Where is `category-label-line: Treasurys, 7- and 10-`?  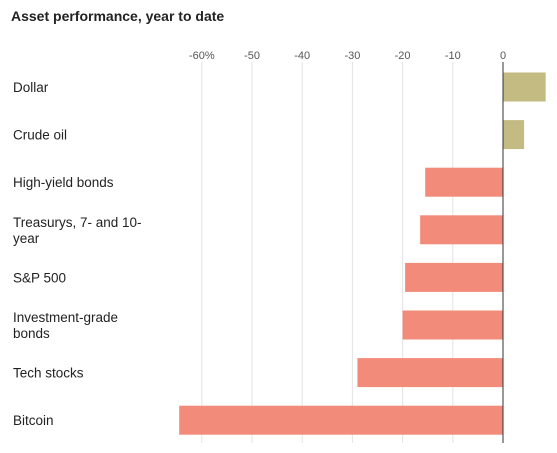 category-label-line: Treasurys, 7- and 10- is located at coordinates (77, 222).